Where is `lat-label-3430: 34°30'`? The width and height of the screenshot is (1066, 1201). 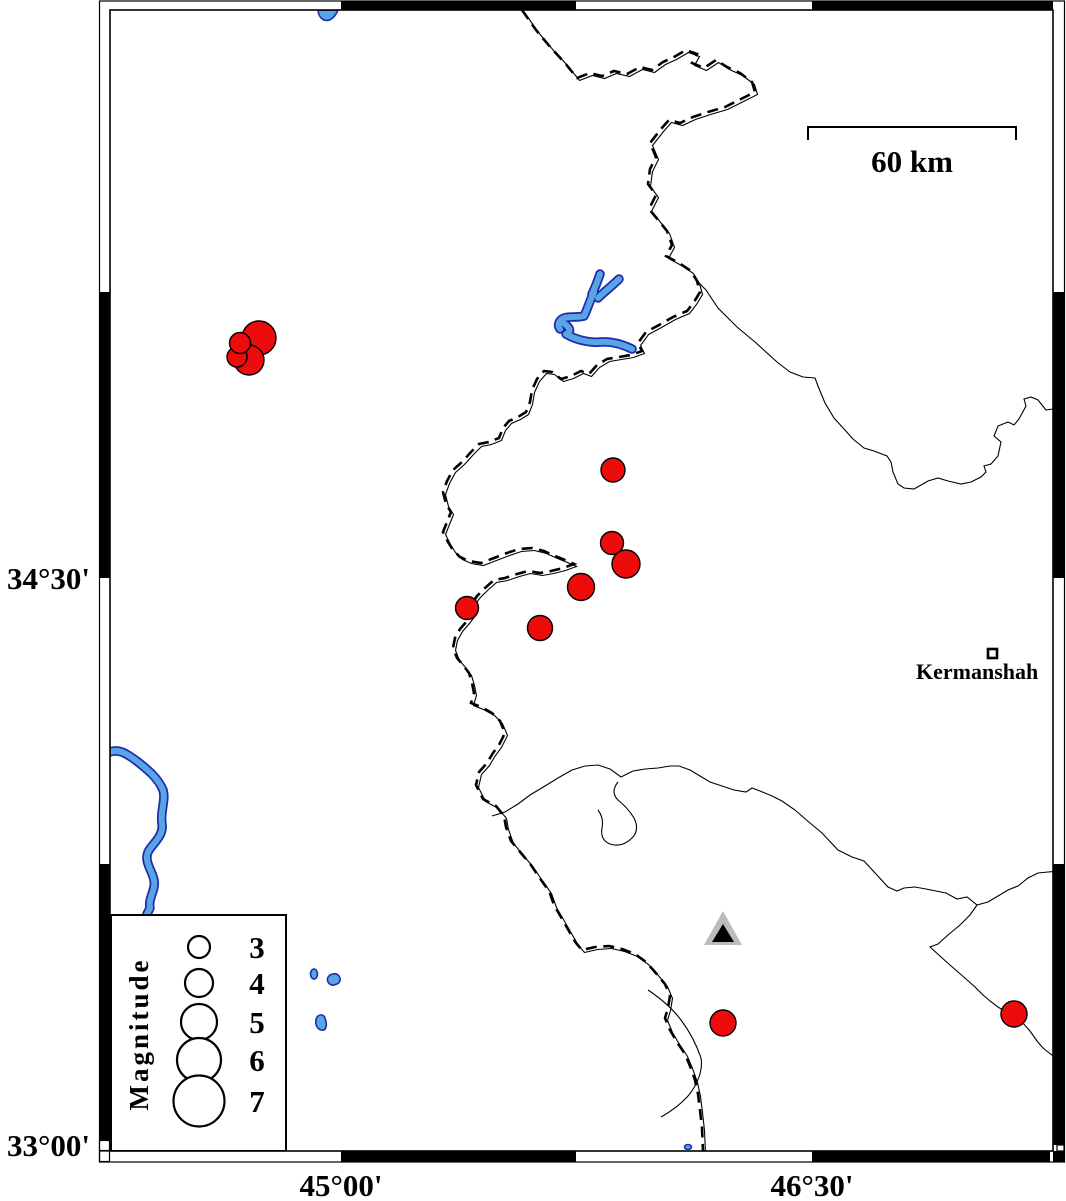 lat-label-3430: 34°30' is located at coordinates (48, 578).